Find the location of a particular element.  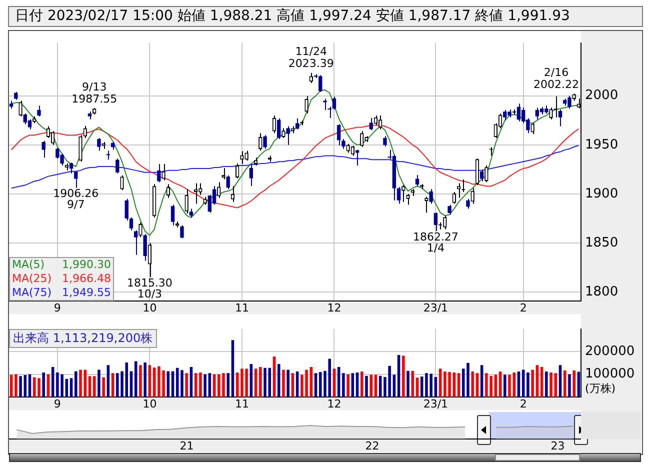

annotation: 11/24 2023.39 is located at coordinates (311, 57).